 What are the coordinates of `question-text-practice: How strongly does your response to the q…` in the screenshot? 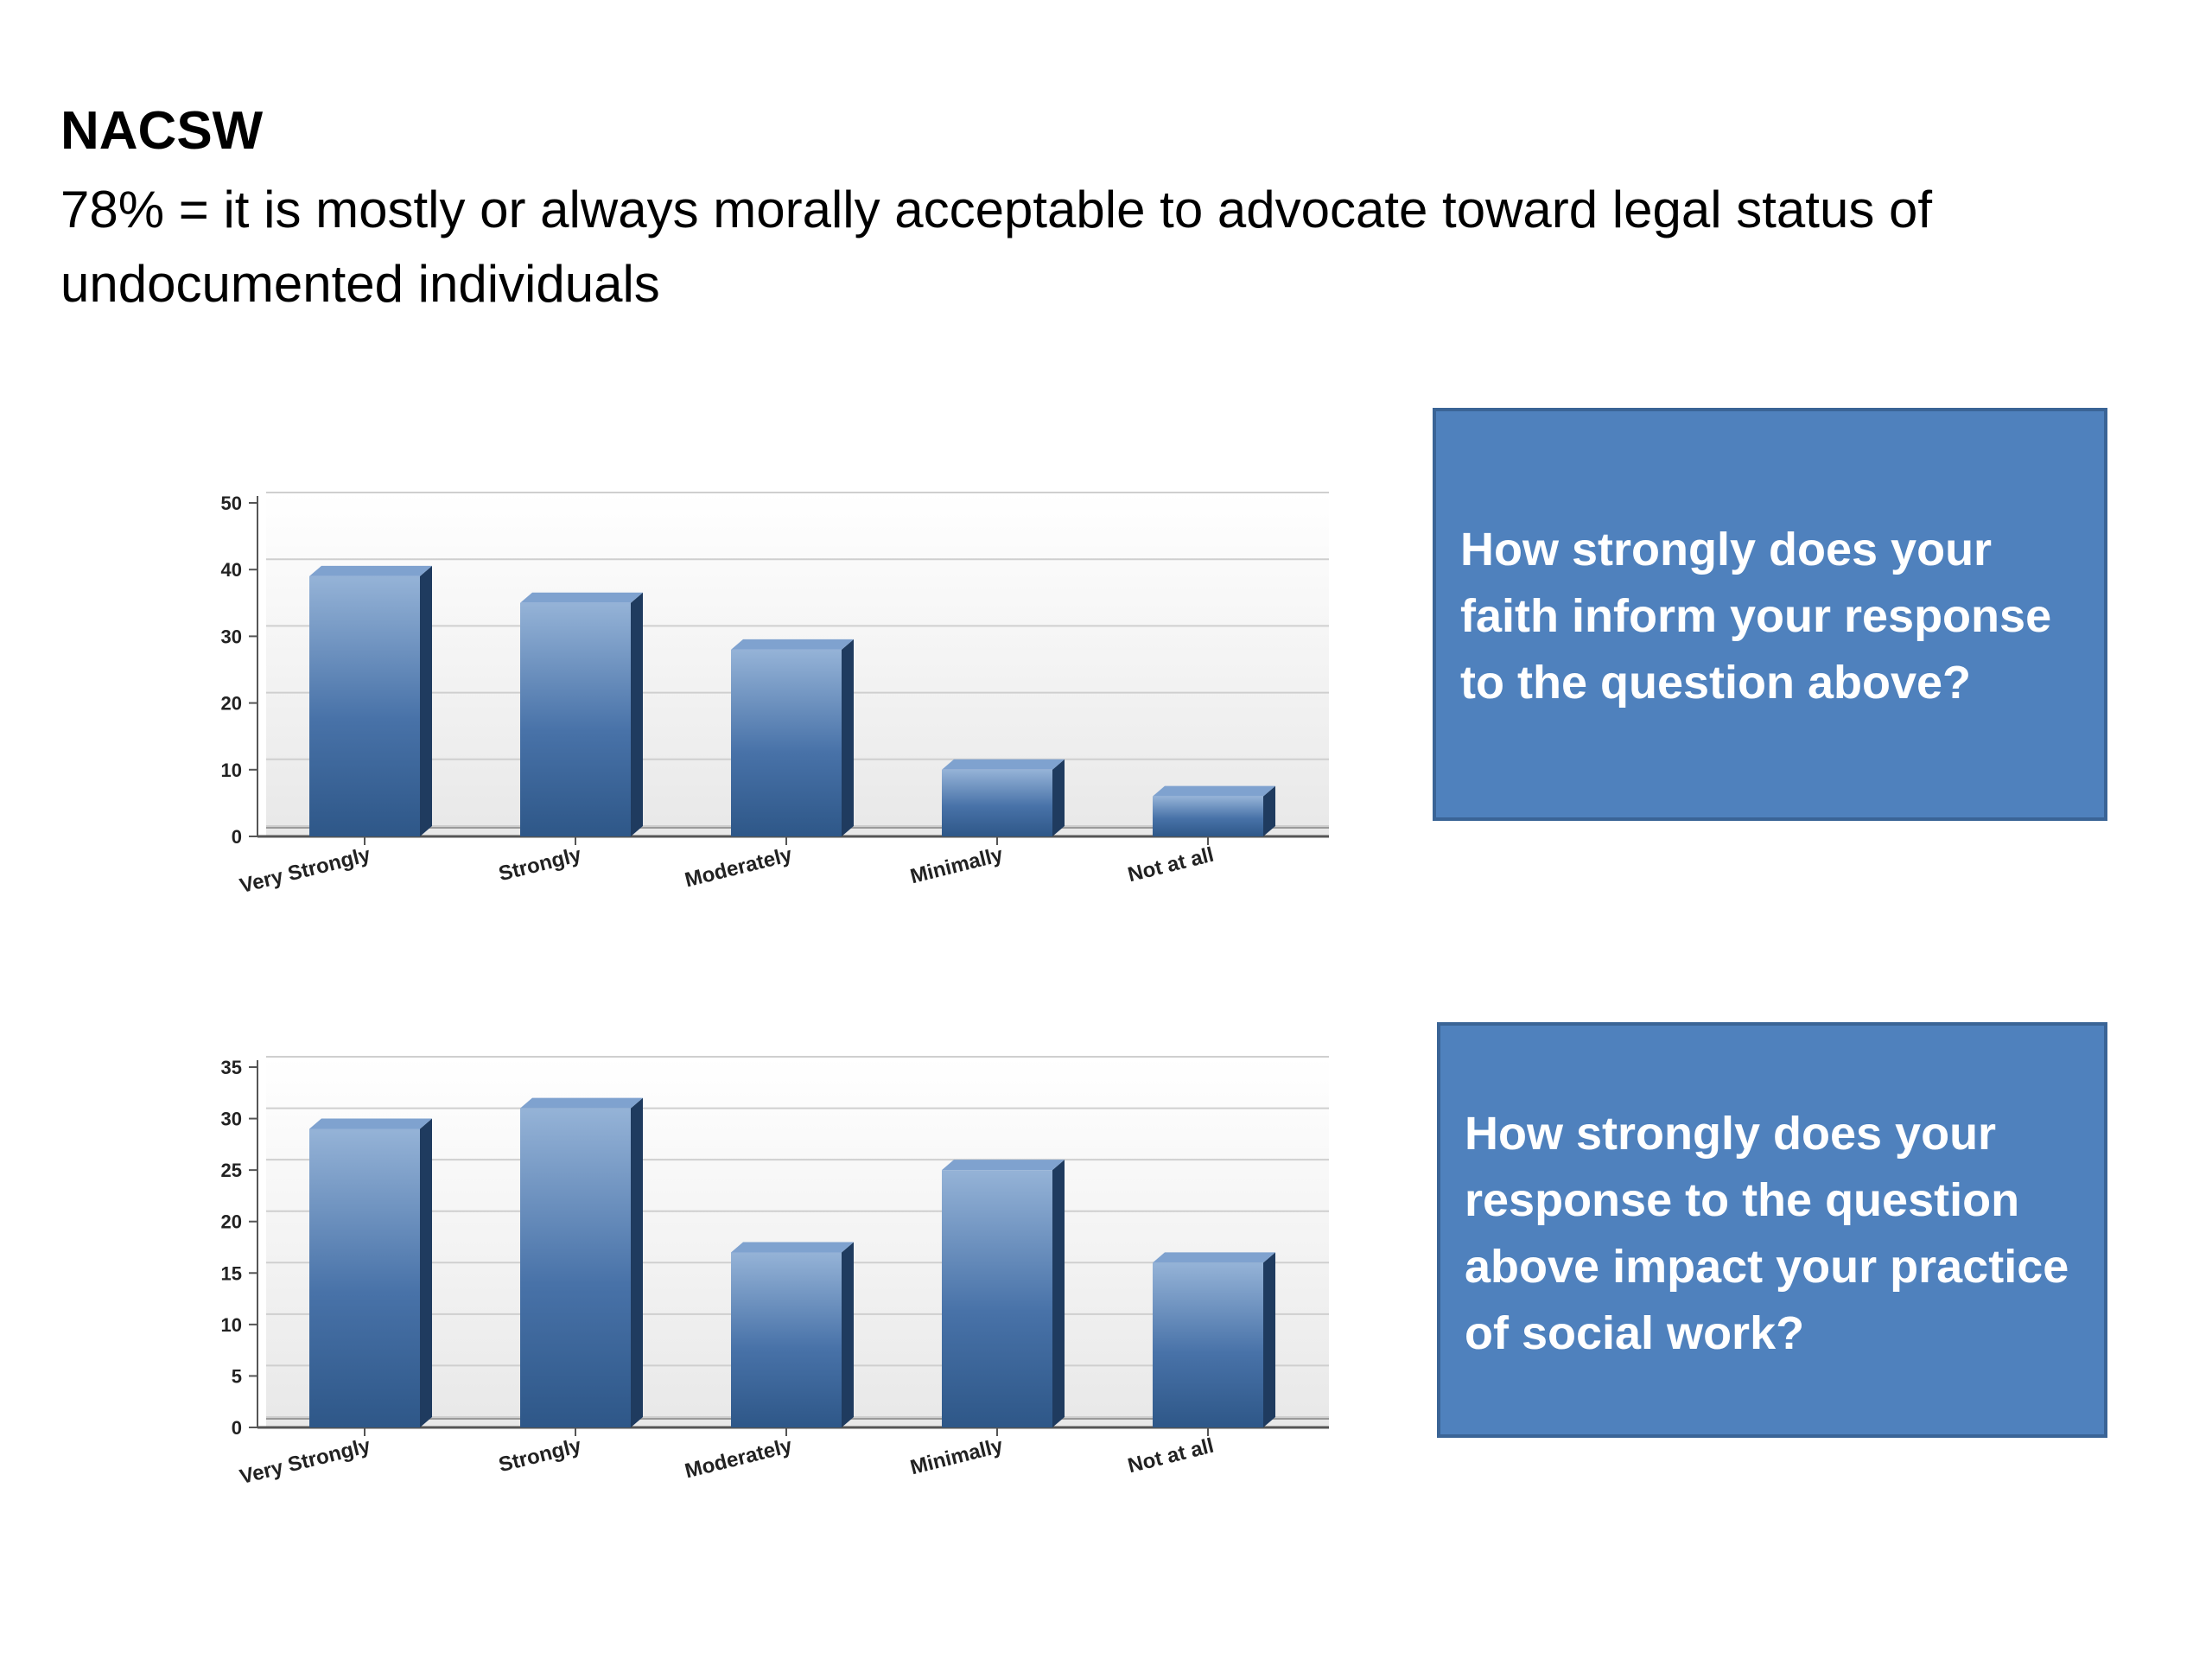 It's located at (1767, 1233).